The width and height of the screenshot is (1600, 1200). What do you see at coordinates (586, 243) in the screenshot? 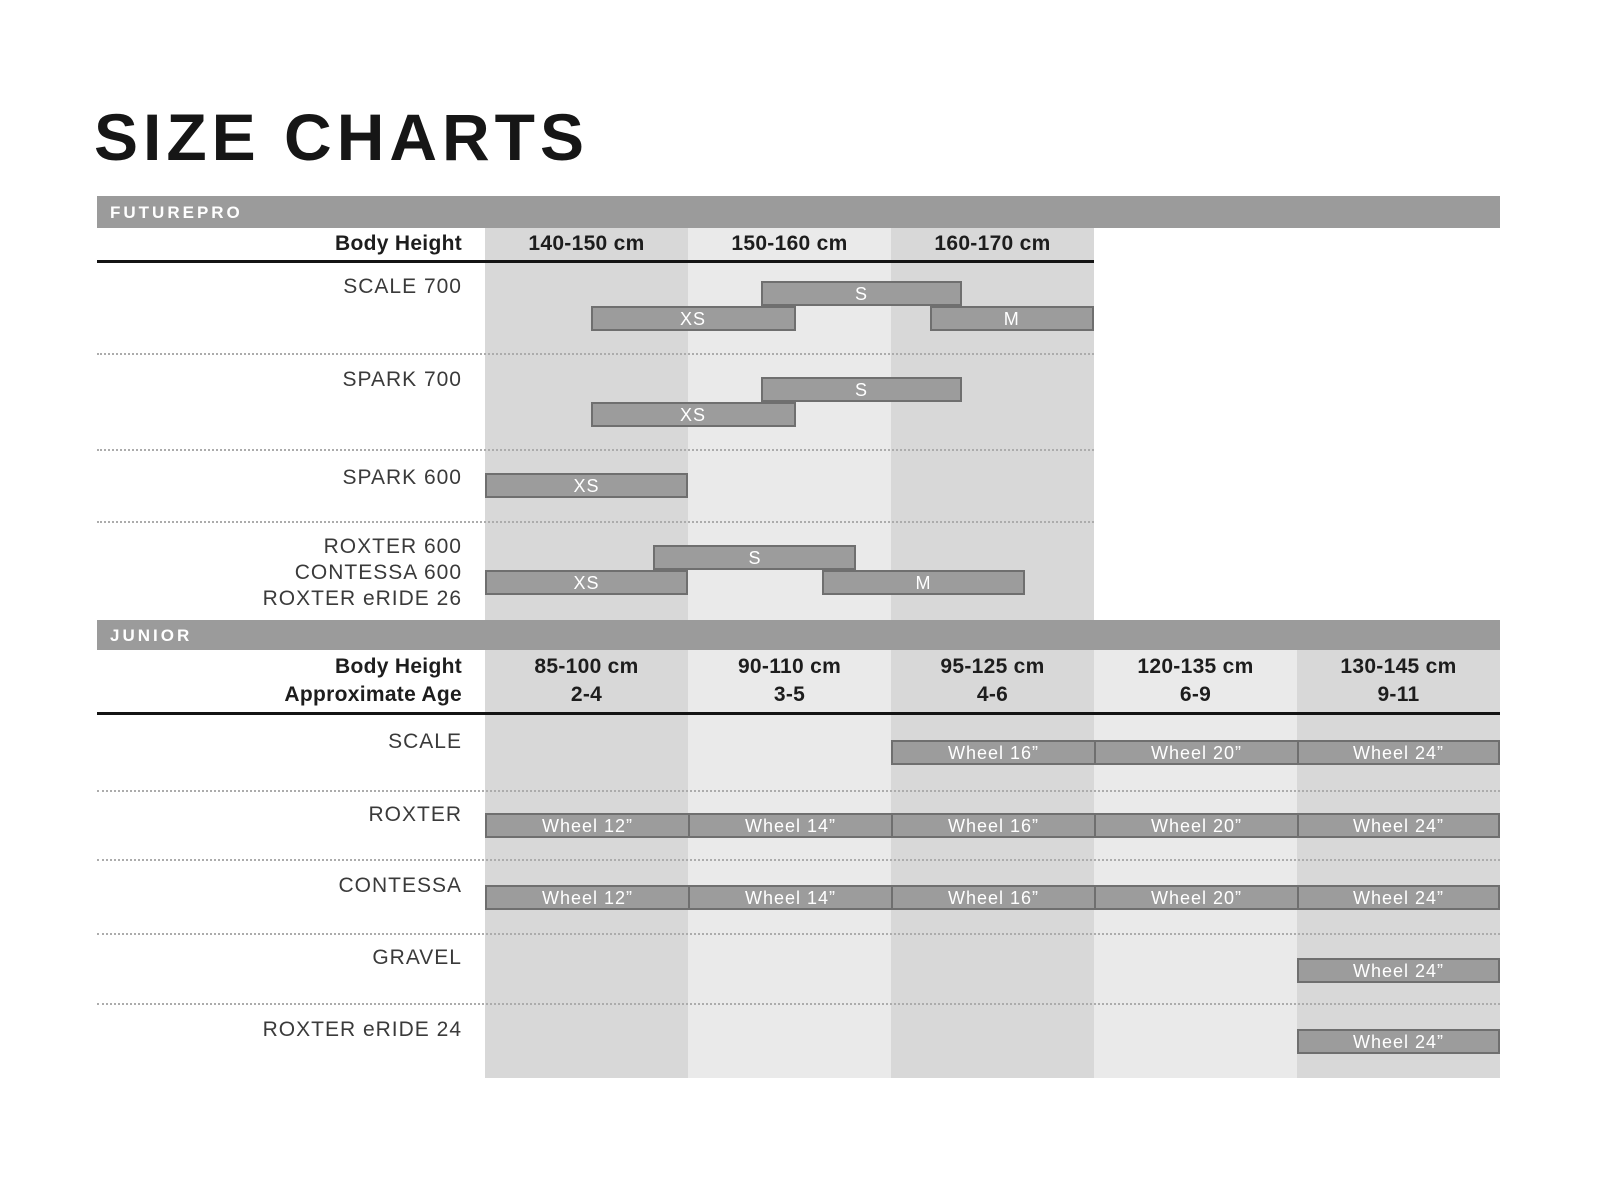
I see `column-header: 140-150 cm` at bounding box center [586, 243].